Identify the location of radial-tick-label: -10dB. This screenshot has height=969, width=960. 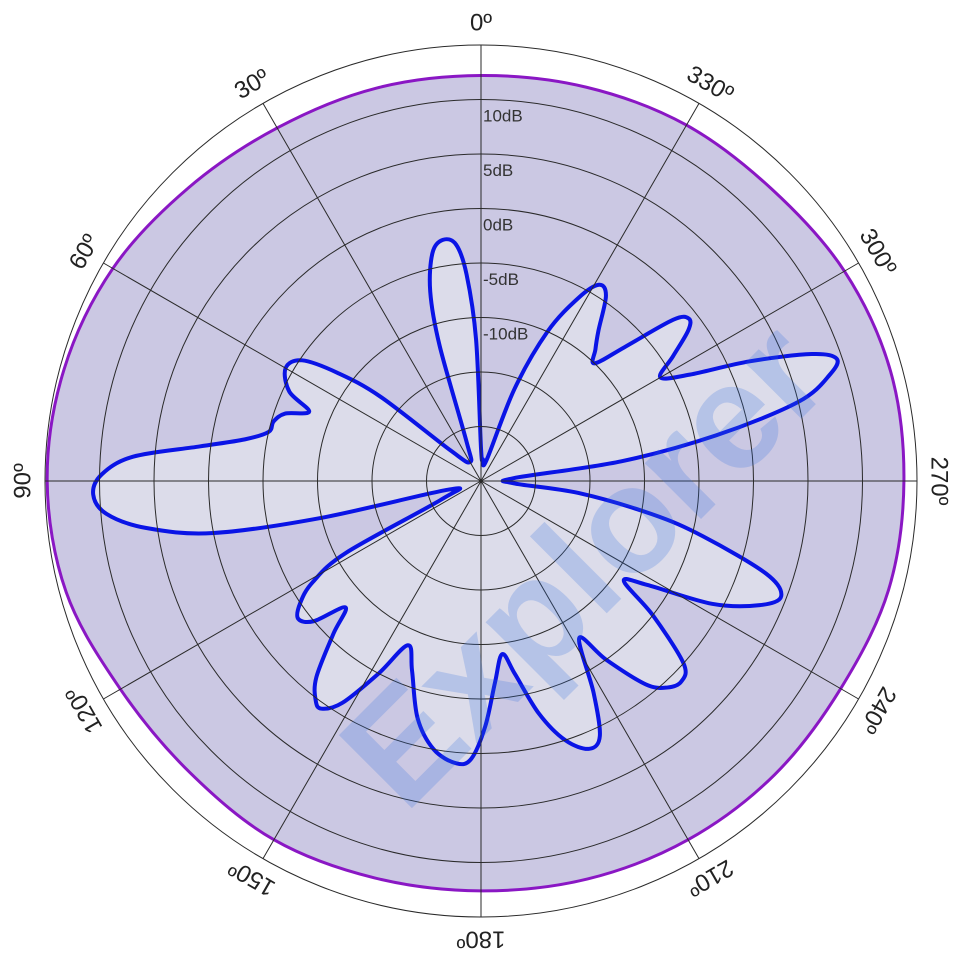
(505, 334).